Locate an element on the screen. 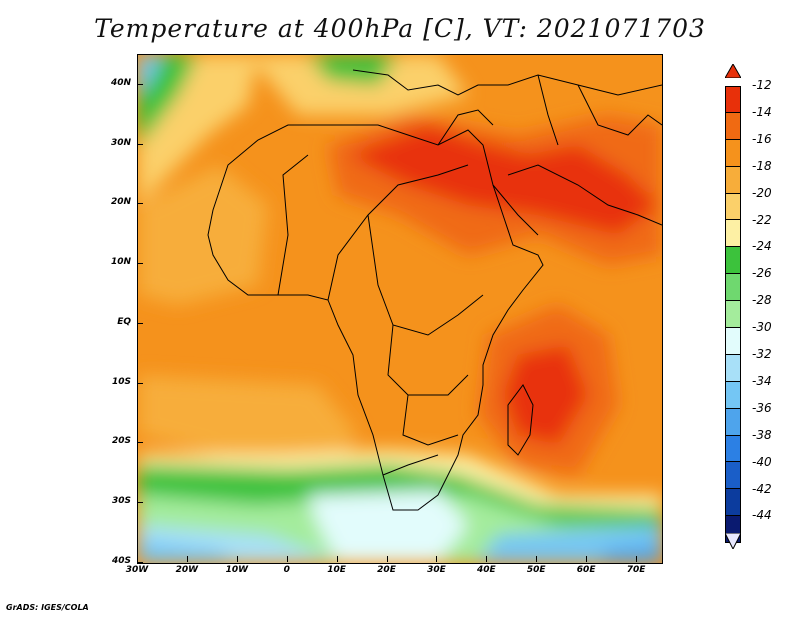 This screenshot has width=800, height=618. lat-label: 10S is located at coordinates (121, 381).